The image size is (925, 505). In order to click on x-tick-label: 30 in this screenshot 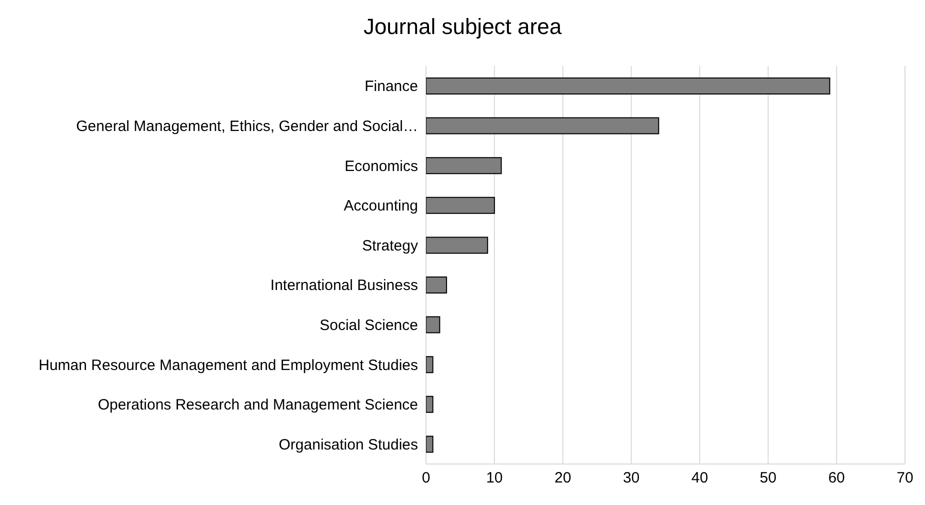, I will do `click(631, 478)`.